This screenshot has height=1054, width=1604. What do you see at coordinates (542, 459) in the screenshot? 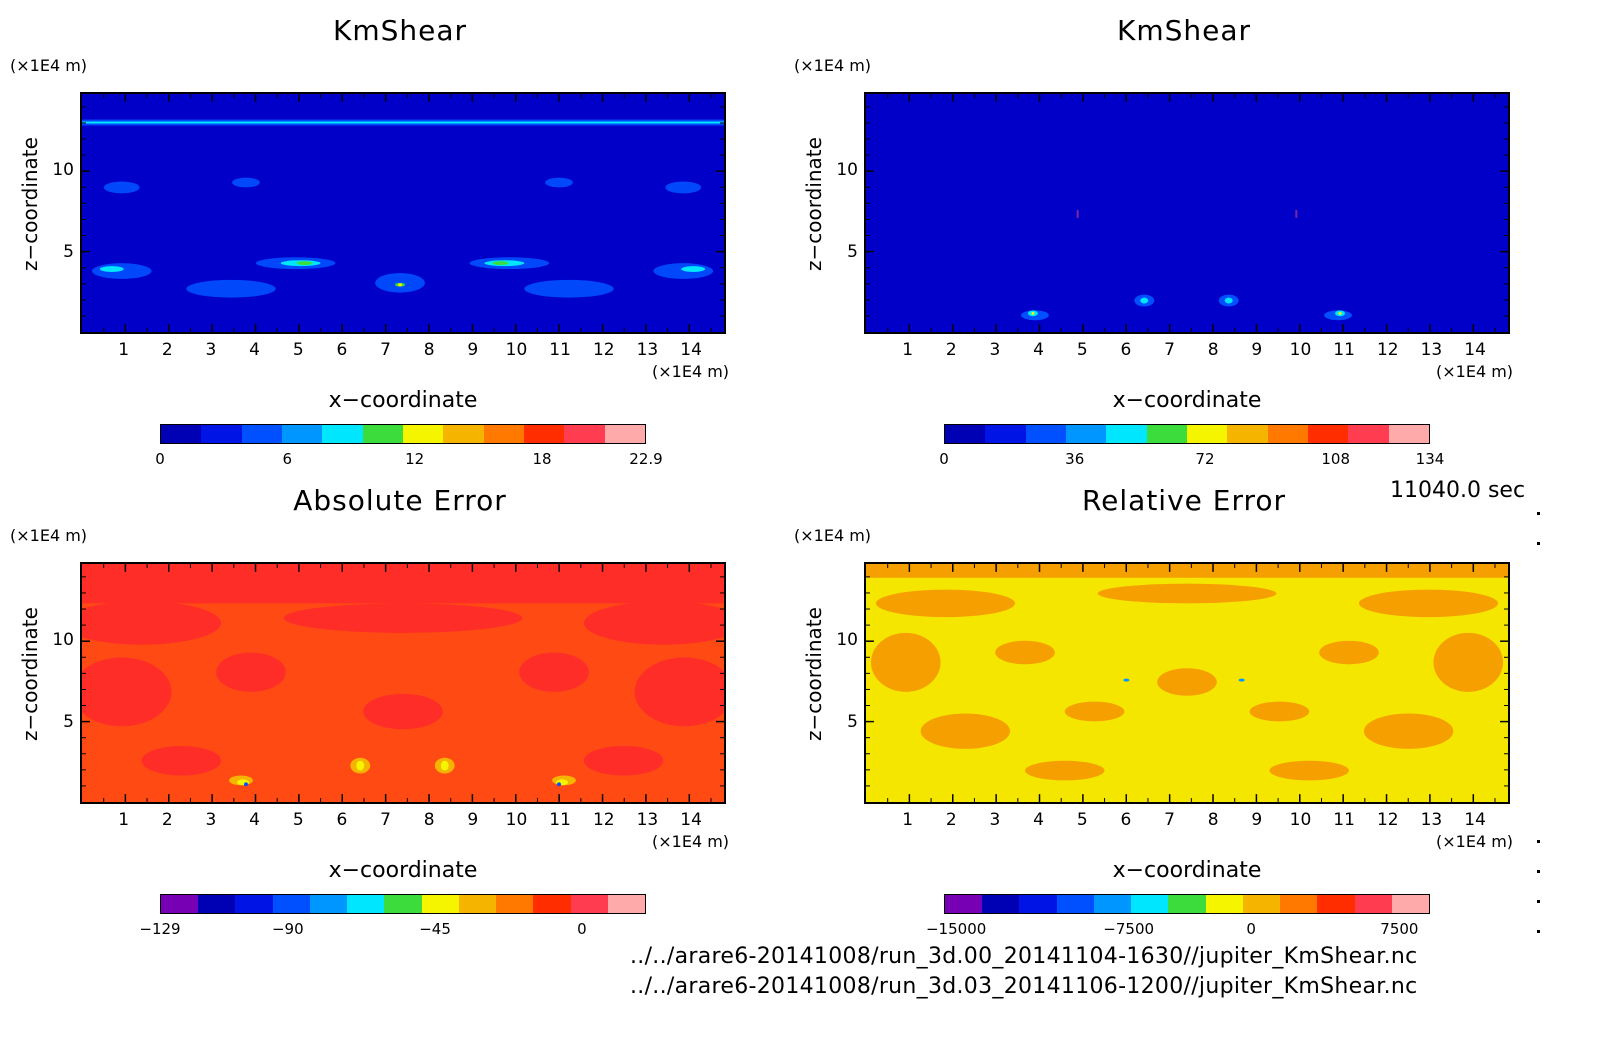
I see `colorbar-label: 18` at bounding box center [542, 459].